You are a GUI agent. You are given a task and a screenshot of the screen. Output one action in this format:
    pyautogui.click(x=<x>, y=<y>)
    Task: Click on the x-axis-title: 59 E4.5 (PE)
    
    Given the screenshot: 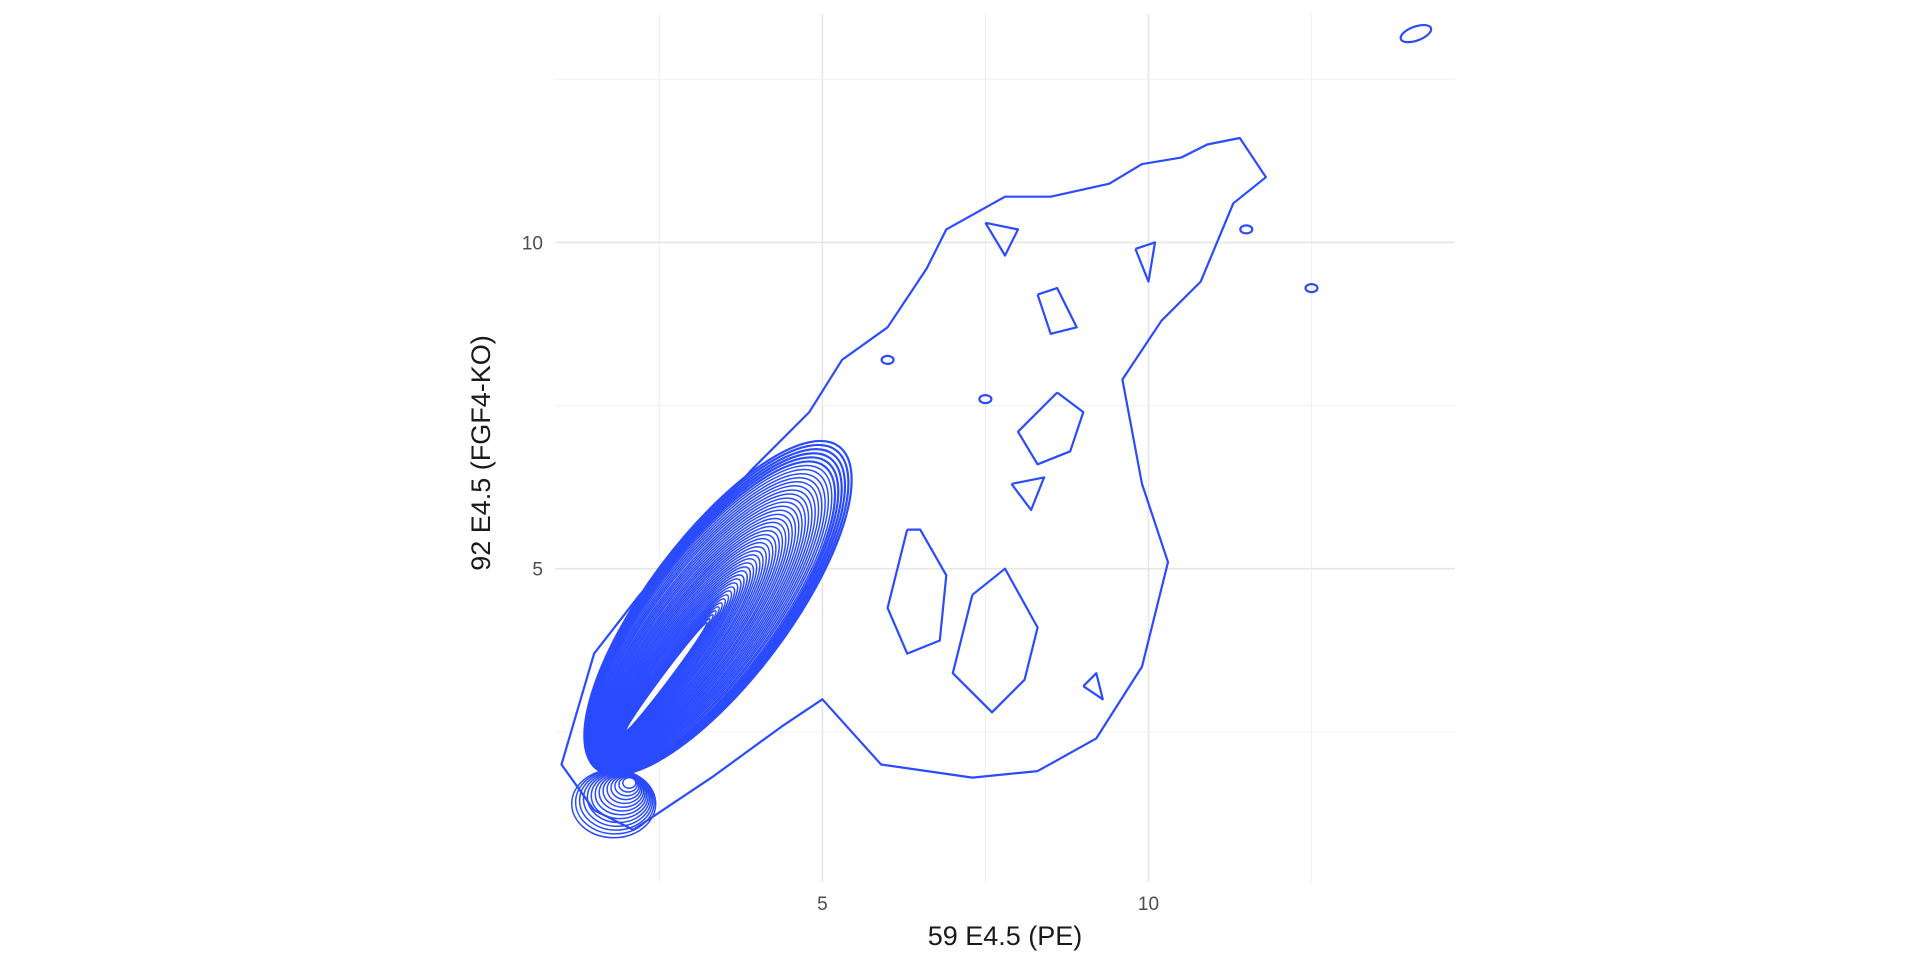 What is the action you would take?
    pyautogui.click(x=1005, y=936)
    